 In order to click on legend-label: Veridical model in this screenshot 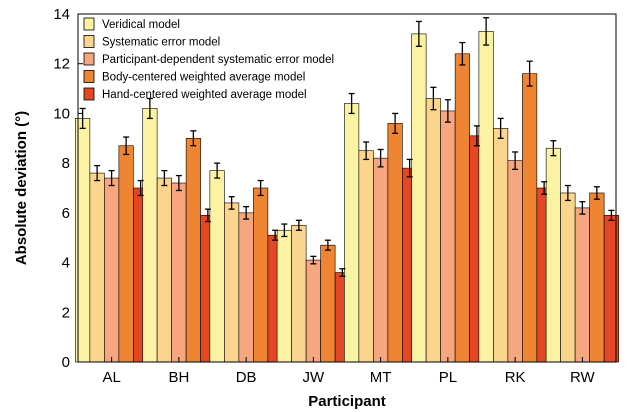, I will do `click(141, 25)`.